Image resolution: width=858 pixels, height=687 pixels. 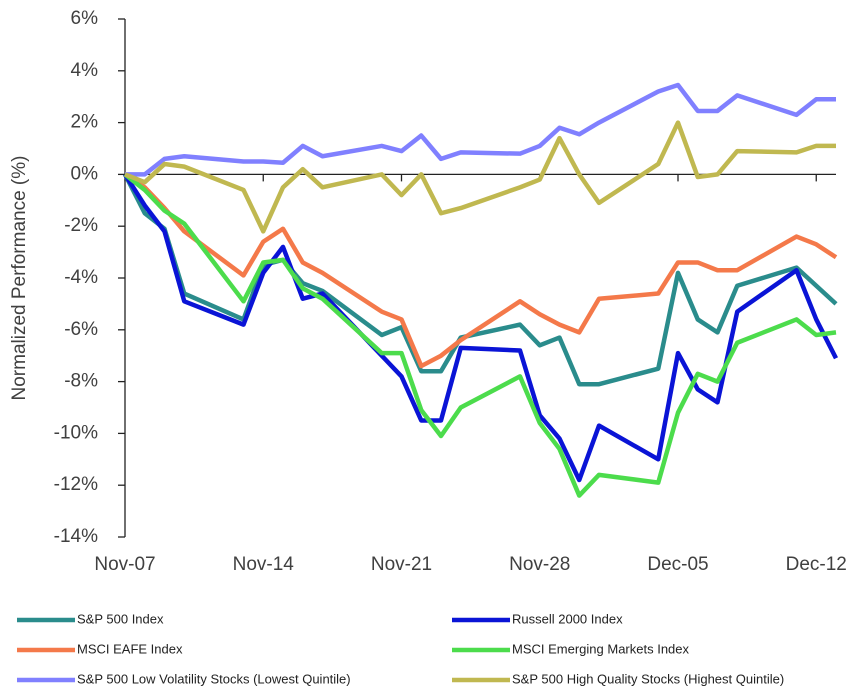 What do you see at coordinates (81, 277) in the screenshot?
I see `y-tick-label: -4%` at bounding box center [81, 277].